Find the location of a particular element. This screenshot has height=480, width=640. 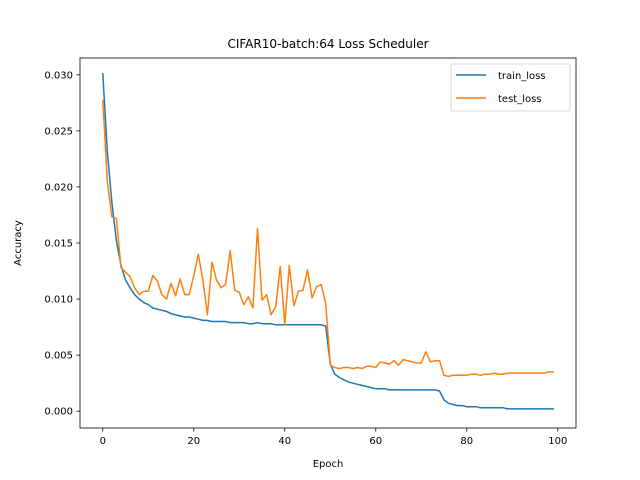

y-tick-label: 0.015 is located at coordinates (58, 244).